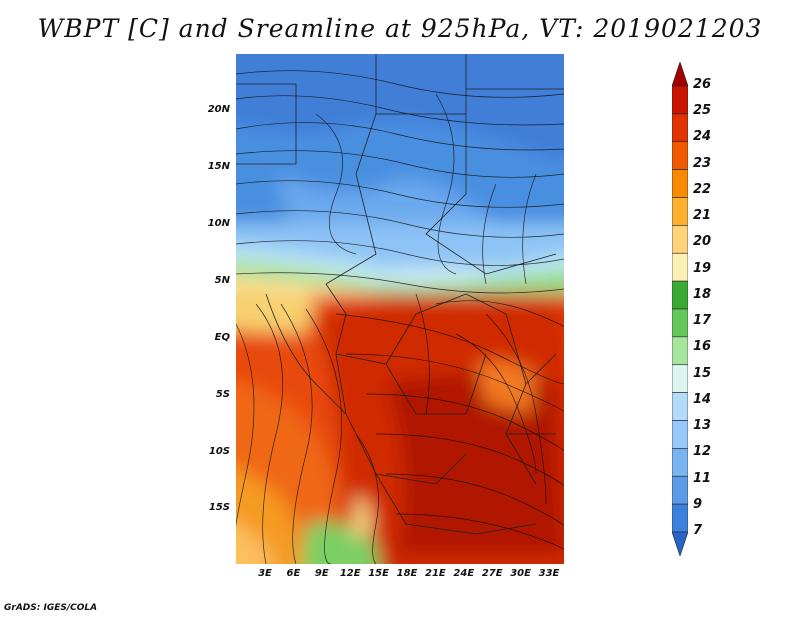 The height and width of the screenshot is (618, 800). Describe the element at coordinates (702, 426) in the screenshot. I see `colorbar-level-label: 13` at that location.